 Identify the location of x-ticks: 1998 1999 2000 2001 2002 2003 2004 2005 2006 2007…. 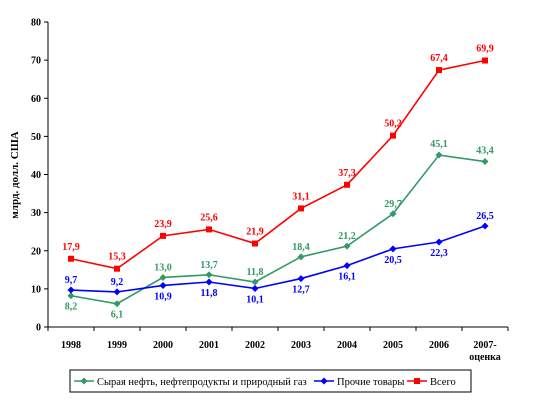
(278, 345).